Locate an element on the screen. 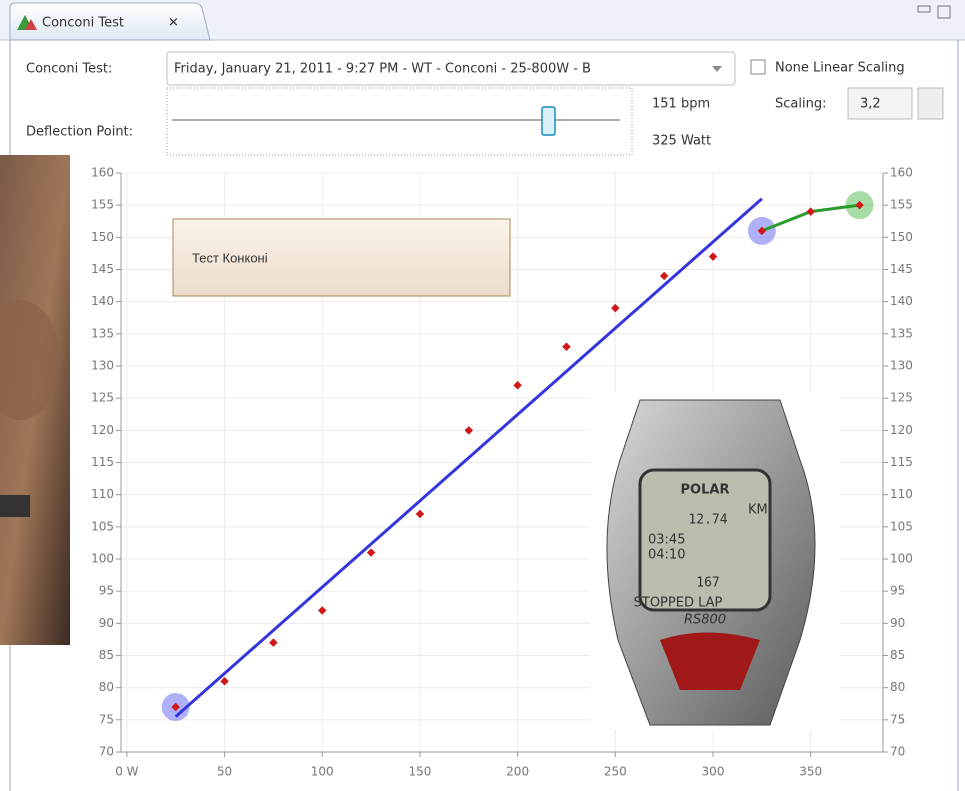  test-dropdown is located at coordinates (451, 68).